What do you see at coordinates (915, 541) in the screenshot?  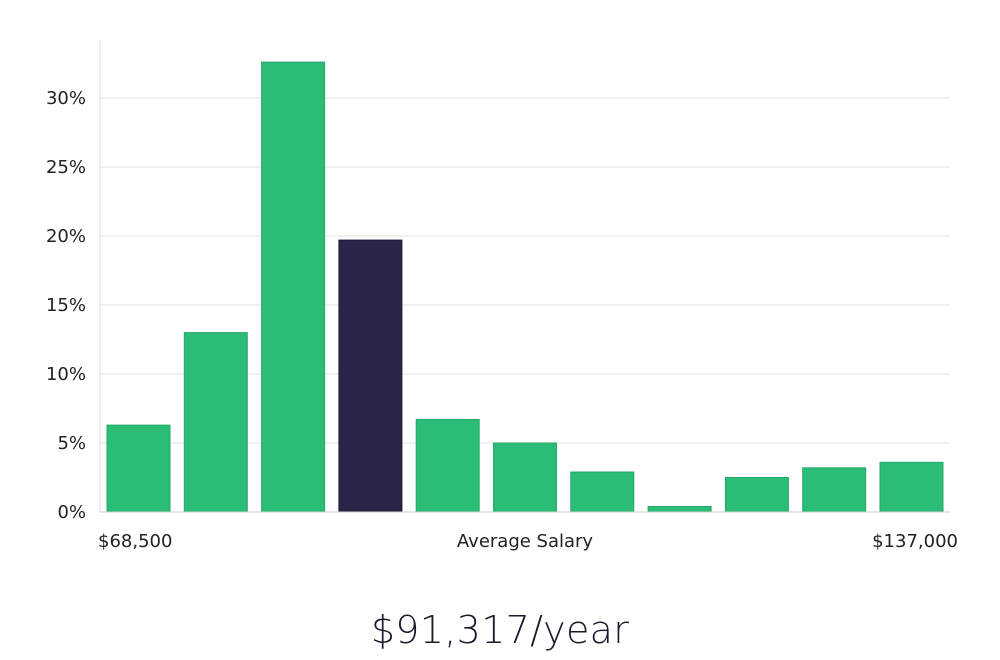 I see `x-max-label: $137,000` at bounding box center [915, 541].